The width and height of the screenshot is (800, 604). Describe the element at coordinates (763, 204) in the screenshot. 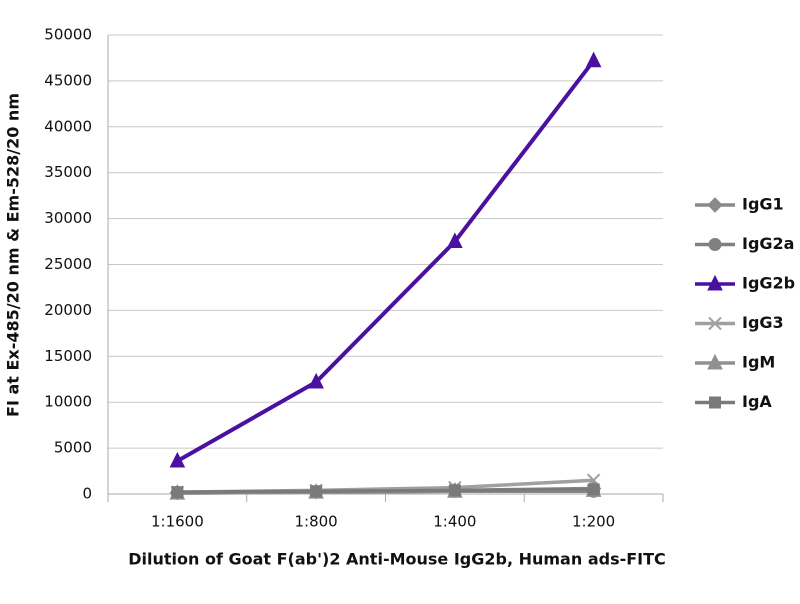

I see `legend-label: IgG1` at that location.